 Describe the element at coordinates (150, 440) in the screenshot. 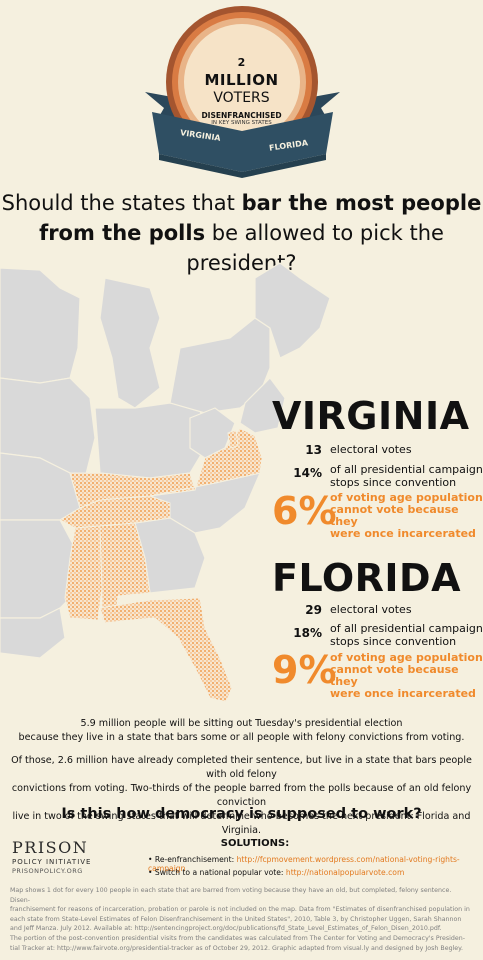

I see `state-indiana-ohio` at that location.